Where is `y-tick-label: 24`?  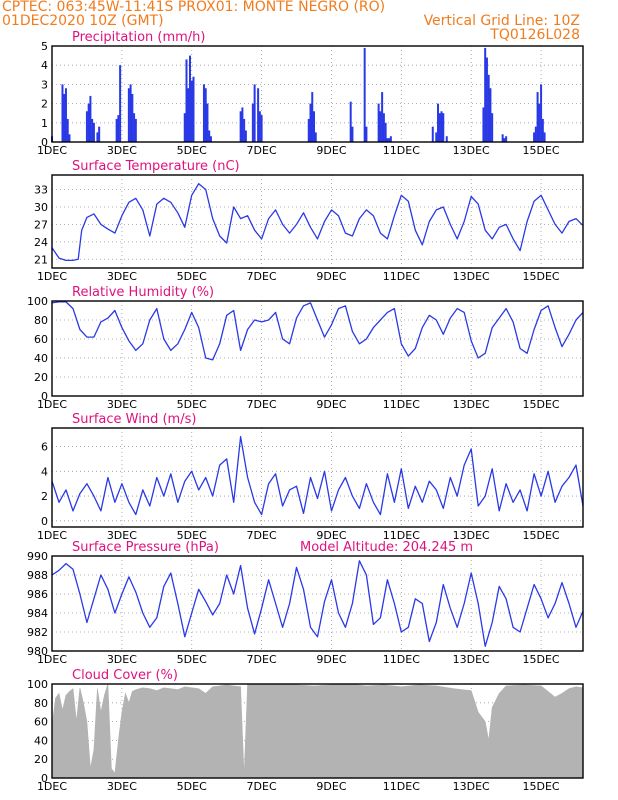 y-tick-label: 24 is located at coordinates (41, 242).